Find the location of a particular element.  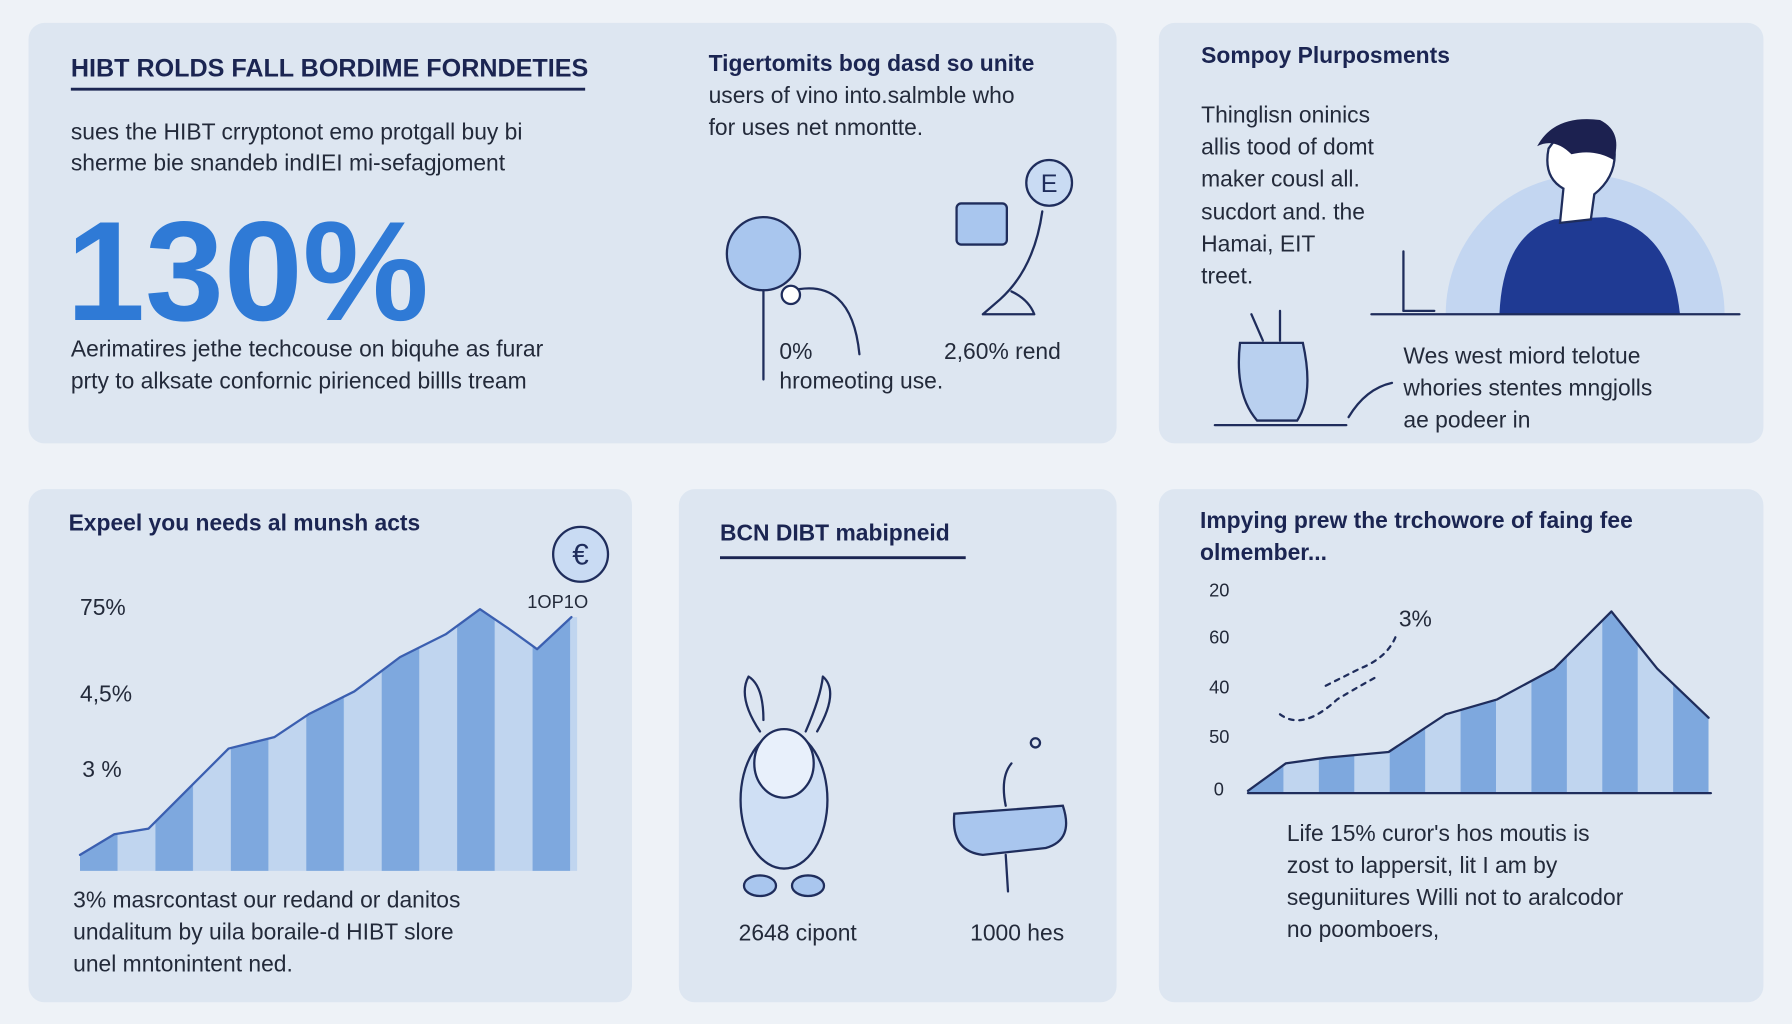

plant-illustration: E is located at coordinates (1014, 237).